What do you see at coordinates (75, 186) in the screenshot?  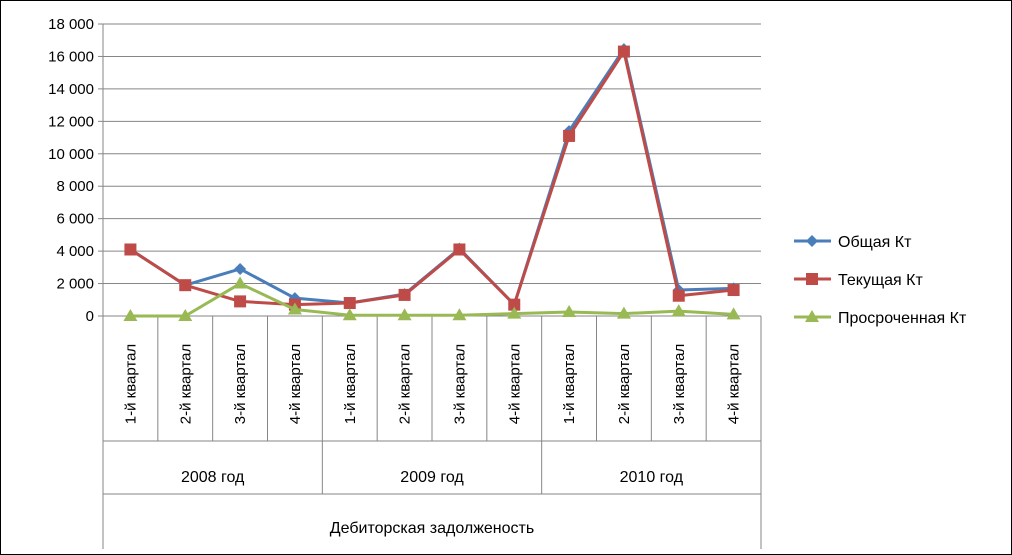 I see `y-tick-label: 8 000` at bounding box center [75, 186].